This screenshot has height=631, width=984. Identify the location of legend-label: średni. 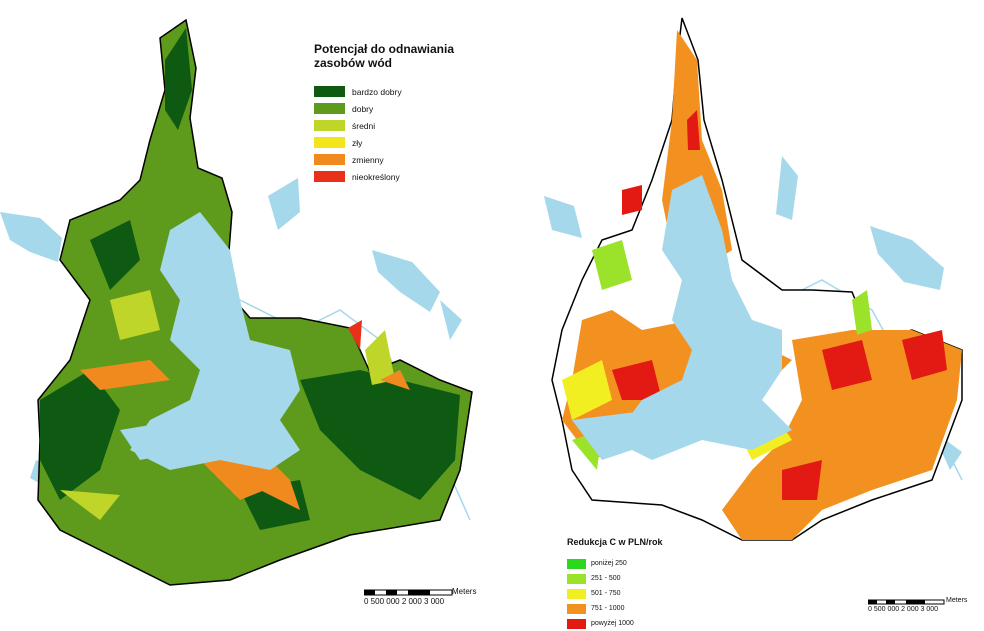
(364, 125).